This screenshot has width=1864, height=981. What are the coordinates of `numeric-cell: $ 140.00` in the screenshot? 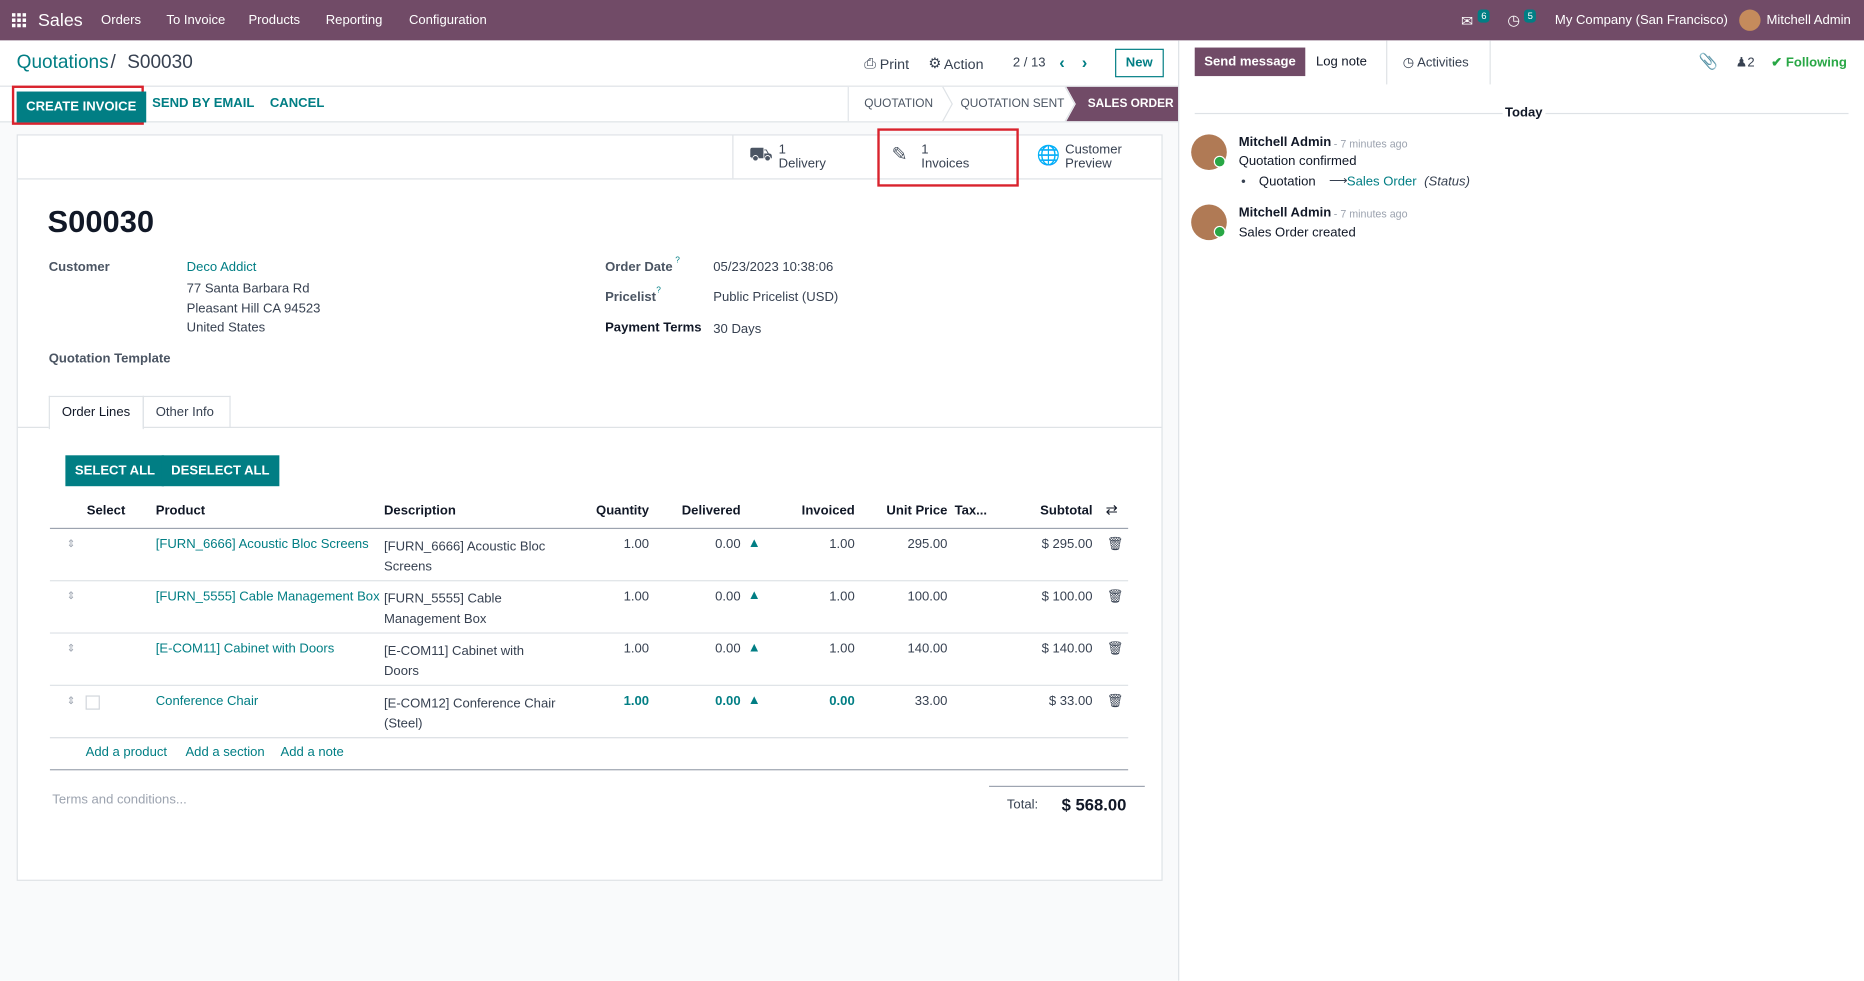 It's located at (1067, 649).